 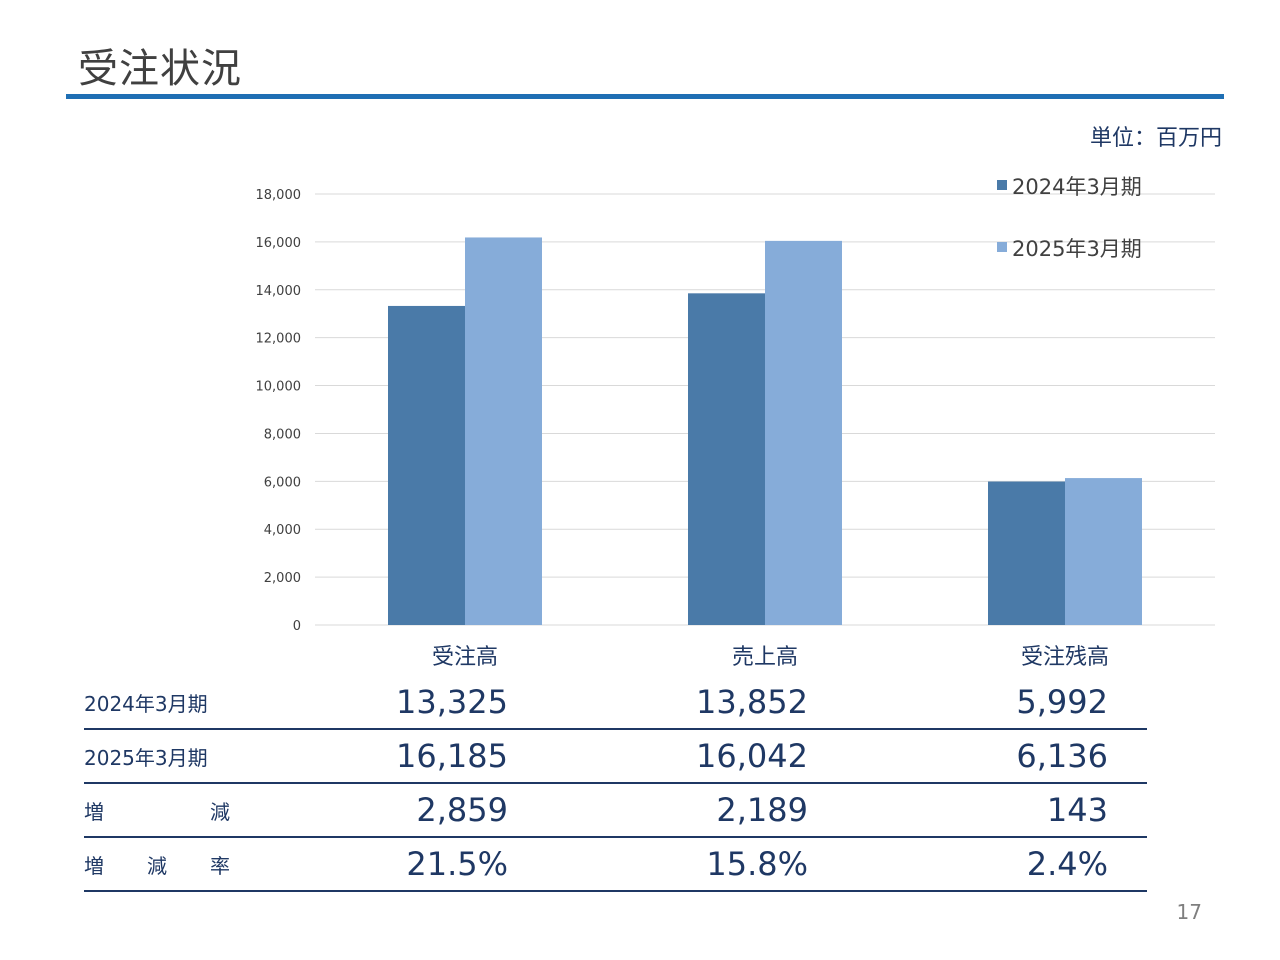 What do you see at coordinates (411, 756) in the screenshot?
I see `table-cell: 16,185` at bounding box center [411, 756].